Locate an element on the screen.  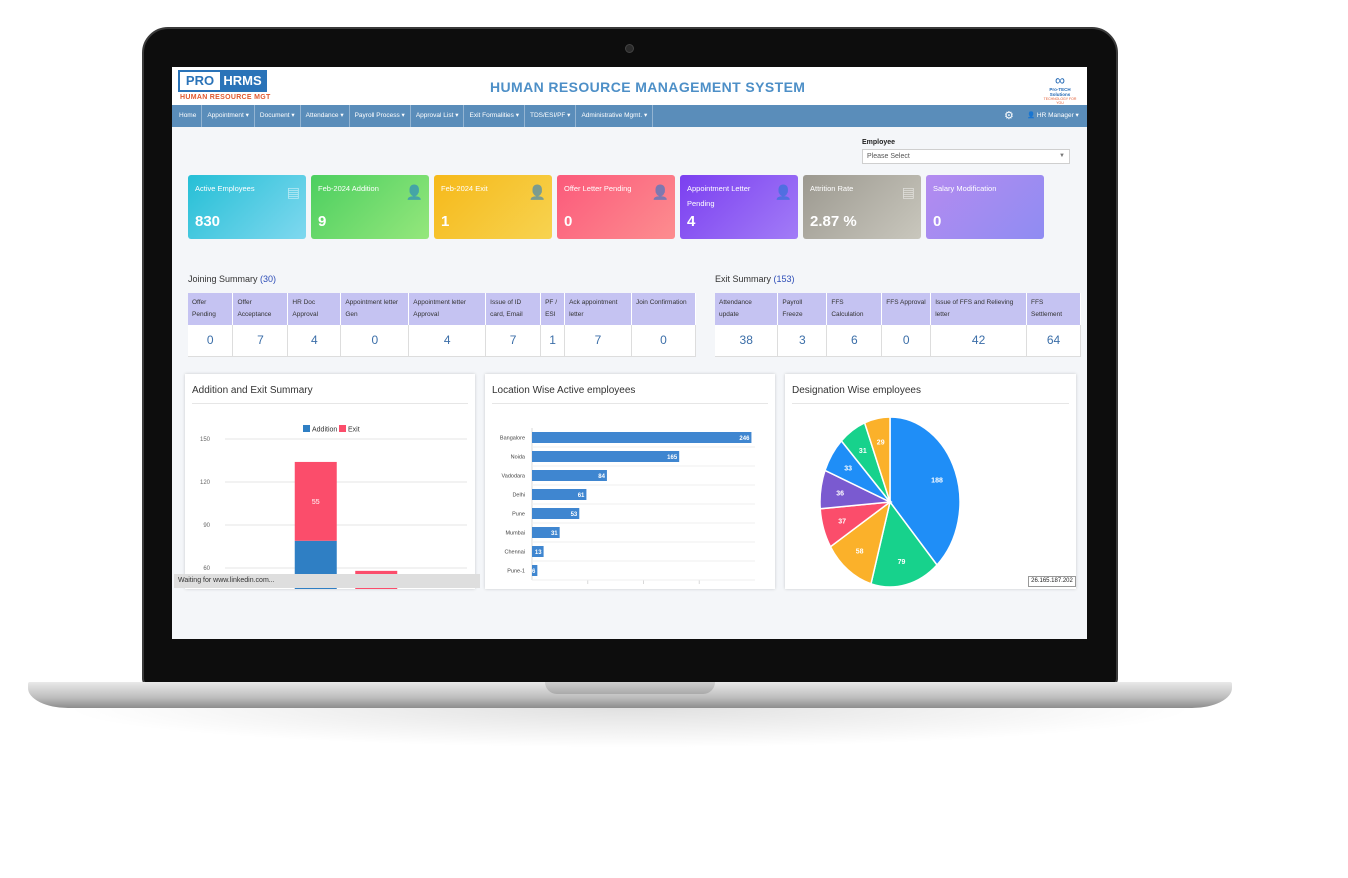
pro-hrms-logo: PRO HRMS is located at coordinates (222, 81).